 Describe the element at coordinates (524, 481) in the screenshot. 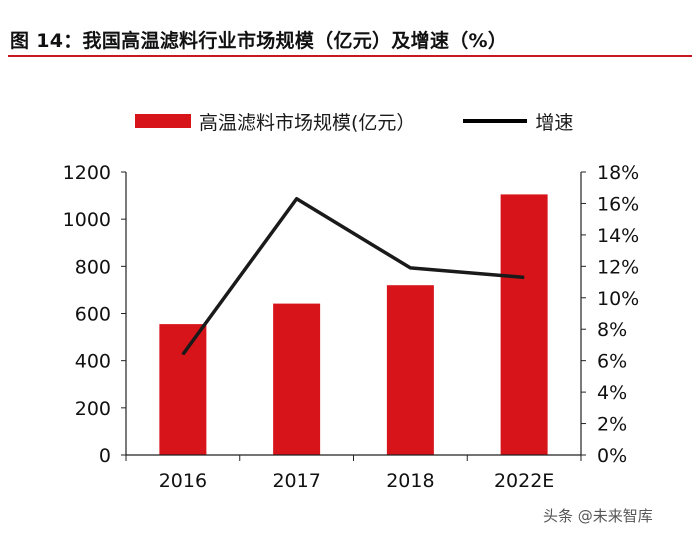

I see `x-tick-label: 2022E` at that location.